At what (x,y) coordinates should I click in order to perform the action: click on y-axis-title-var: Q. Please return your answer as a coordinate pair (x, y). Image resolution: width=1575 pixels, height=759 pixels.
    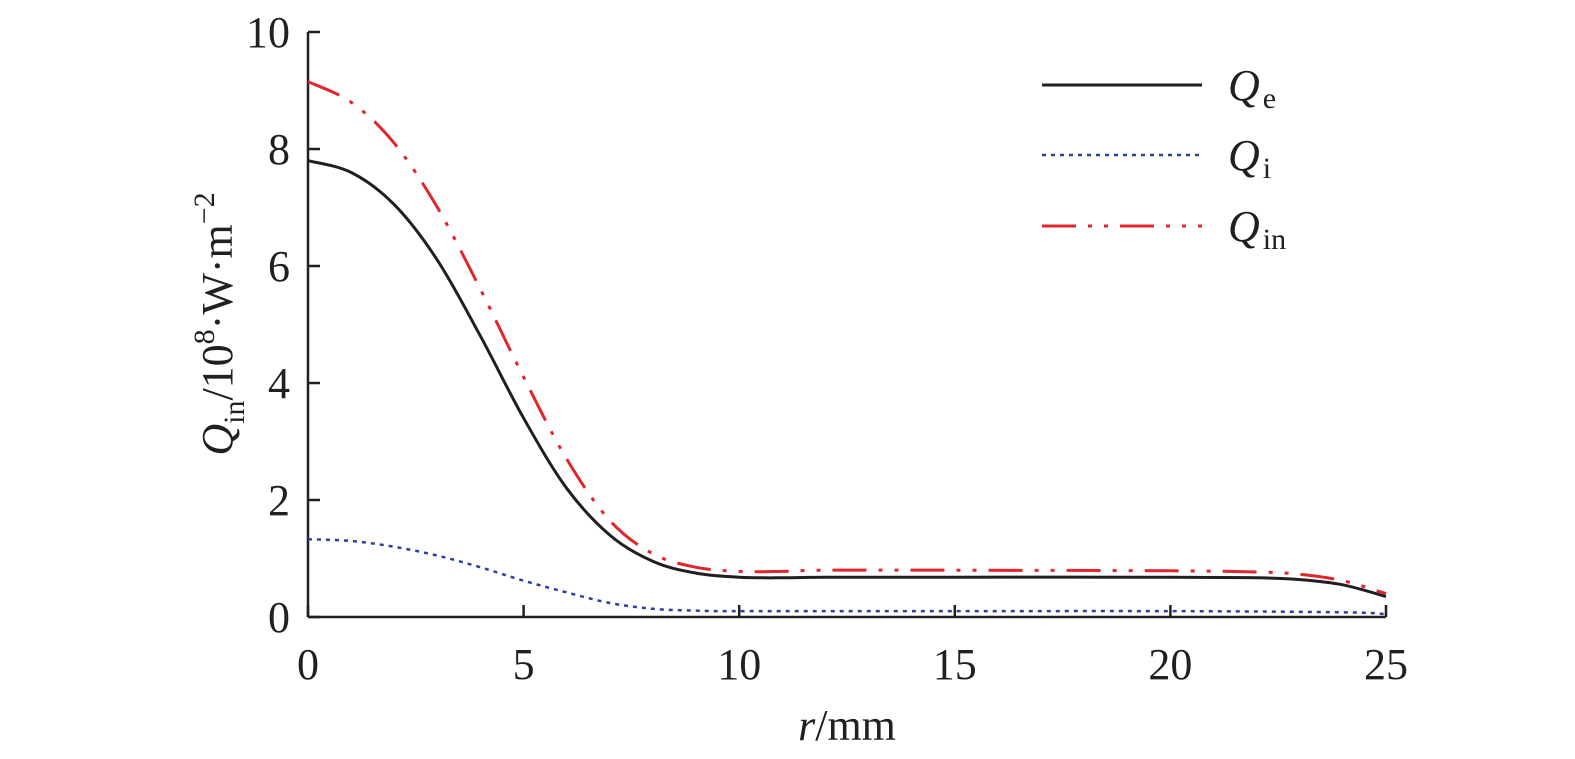
    Looking at the image, I should click on (217, 440).